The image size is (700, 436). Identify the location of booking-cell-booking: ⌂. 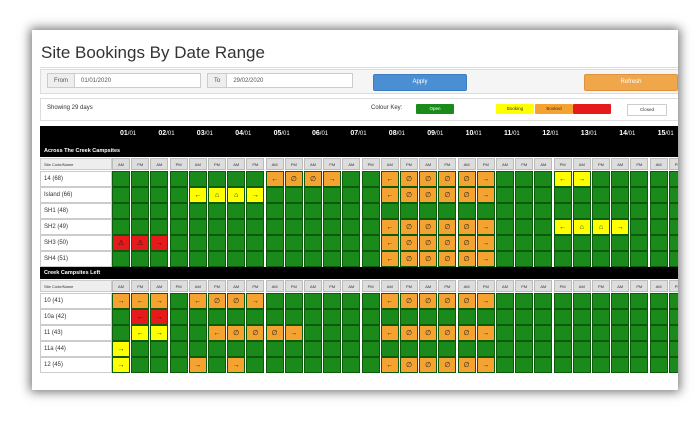
(236, 195).